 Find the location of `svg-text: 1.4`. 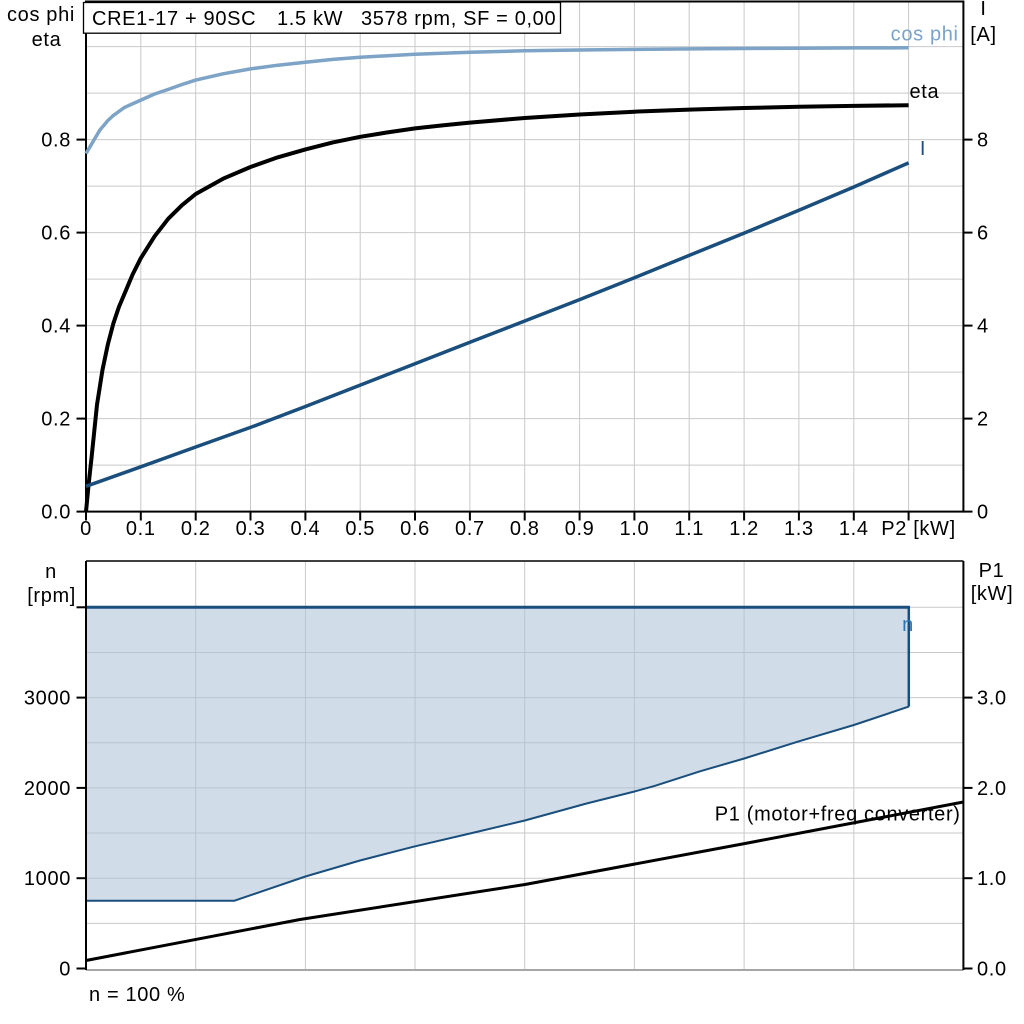

svg-text: 1.4 is located at coordinates (854, 529).